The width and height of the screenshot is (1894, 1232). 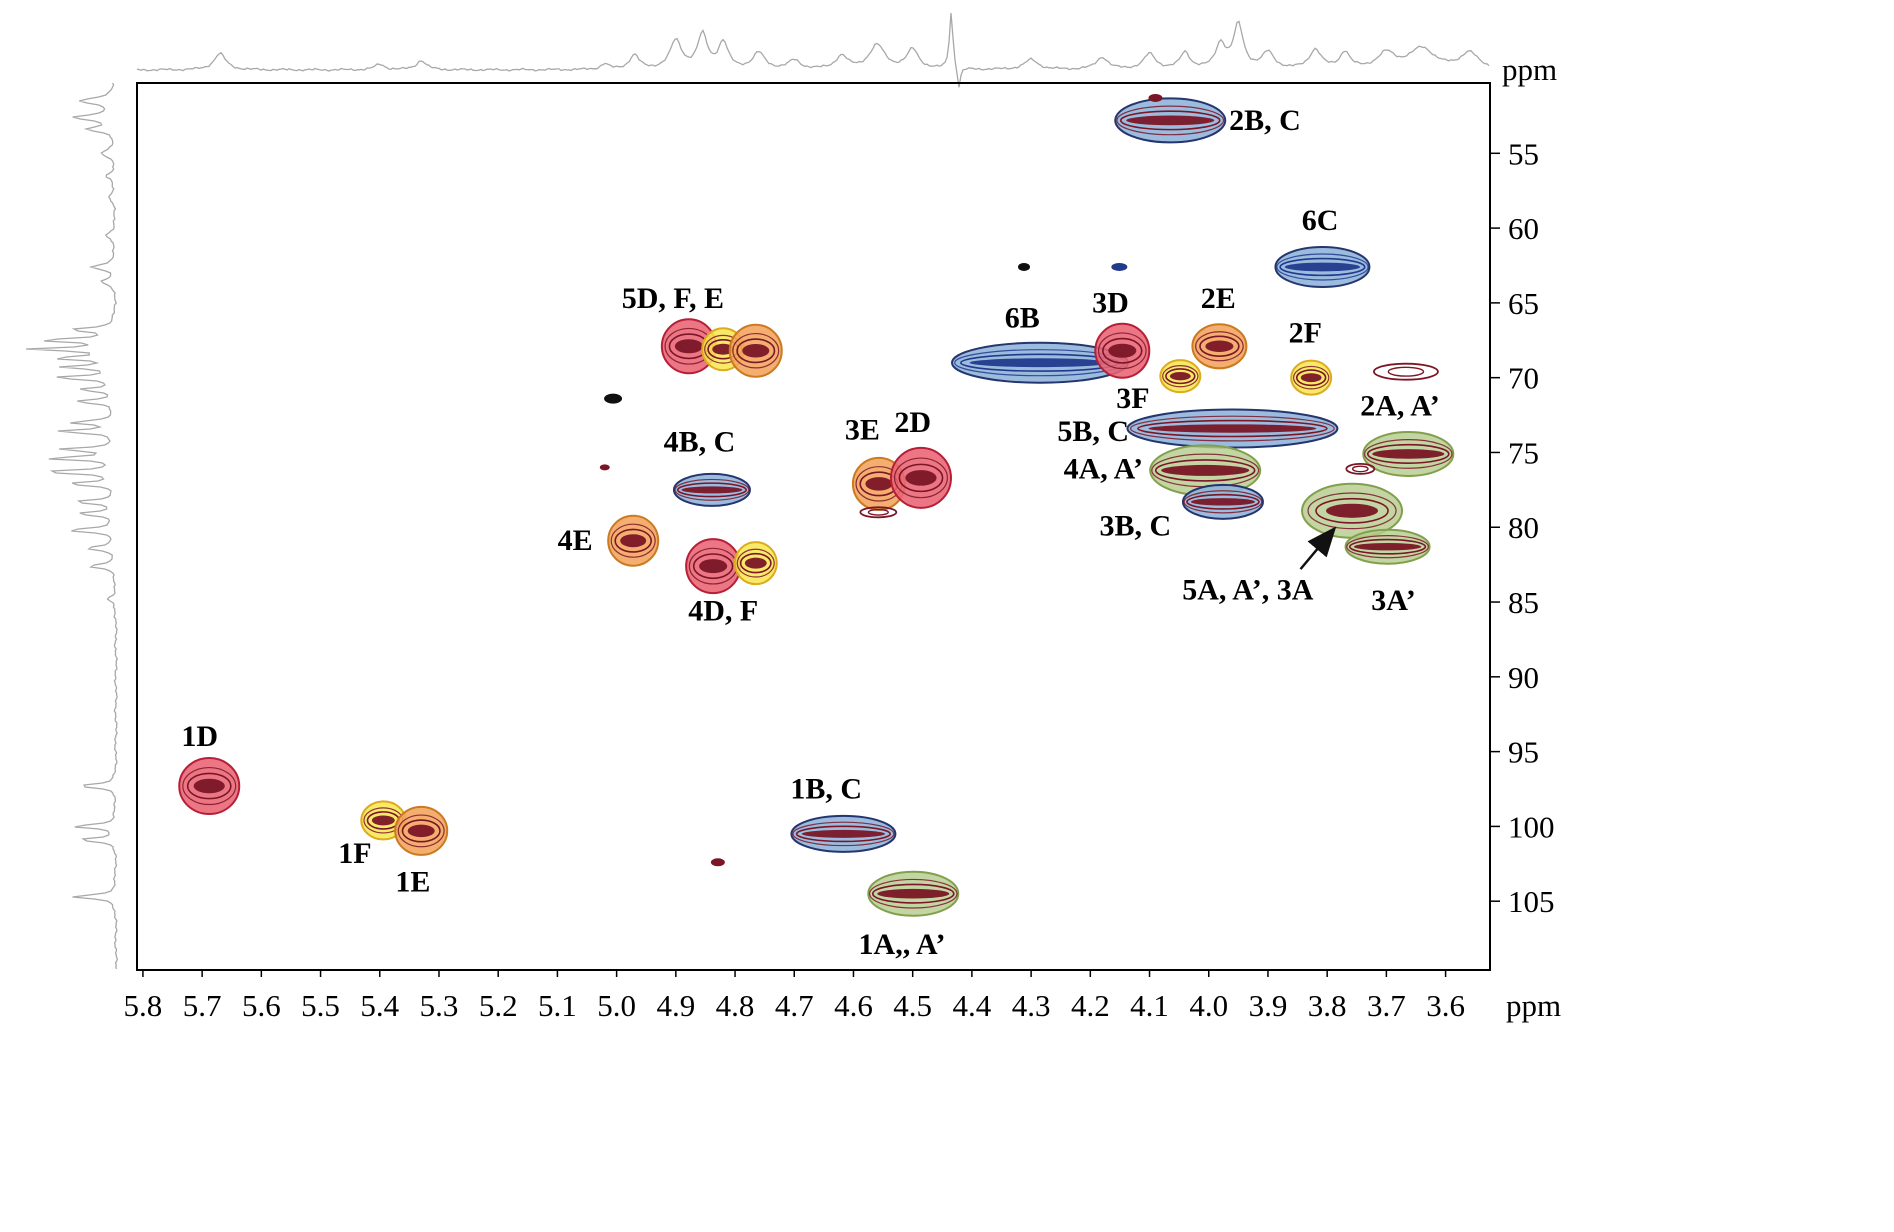 I want to click on x-tick-label-4.9: 4.9, so click(x=675, y=1005).